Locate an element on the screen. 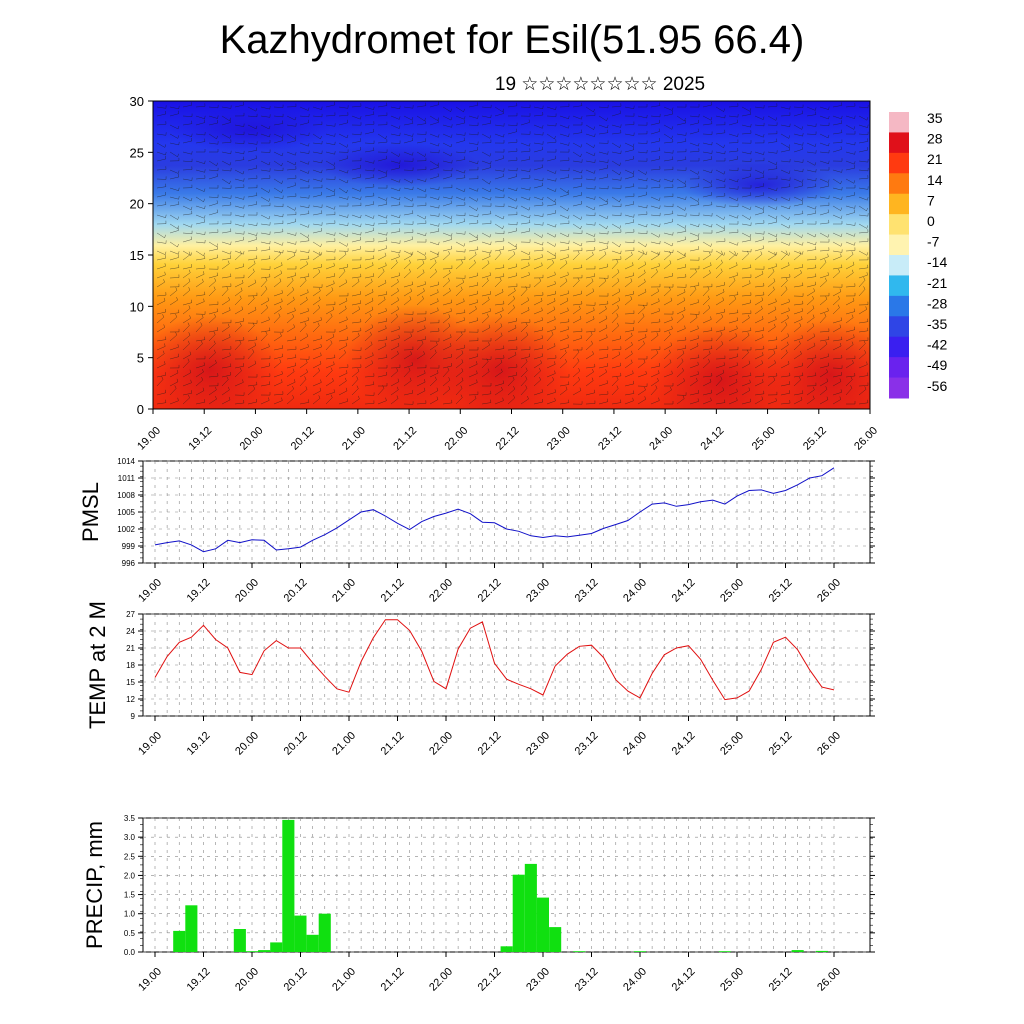 The height and width of the screenshot is (1024, 1024). heatmap-x-tick-label: 25.00 is located at coordinates (764, 439).